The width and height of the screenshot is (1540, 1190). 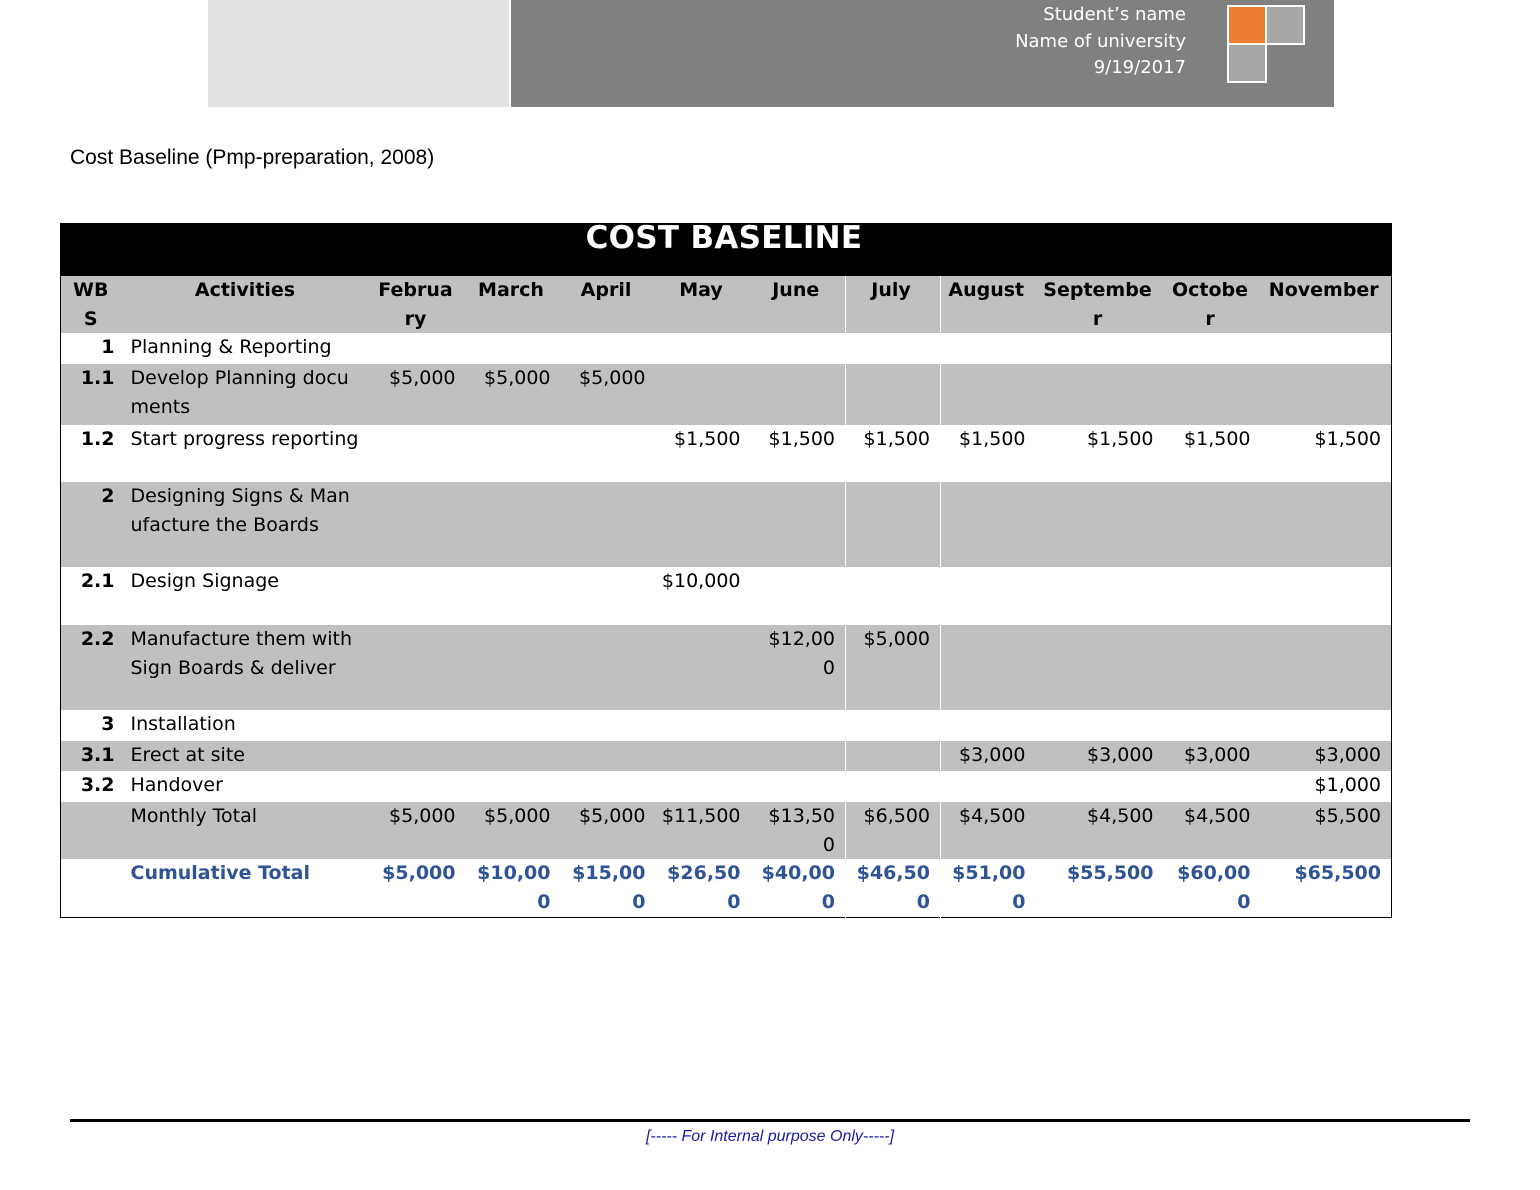 What do you see at coordinates (798, 888) in the screenshot?
I see `value-cell: $40,000` at bounding box center [798, 888].